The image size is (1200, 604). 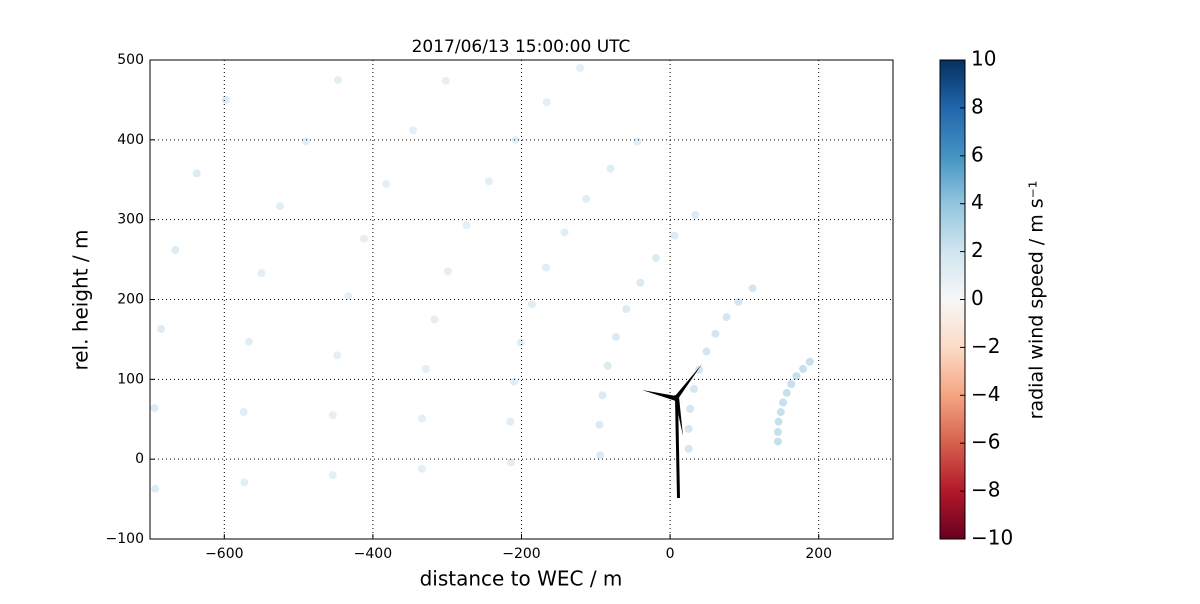 What do you see at coordinates (130, 220) in the screenshot?
I see `y-tick-label: 300` at bounding box center [130, 220].